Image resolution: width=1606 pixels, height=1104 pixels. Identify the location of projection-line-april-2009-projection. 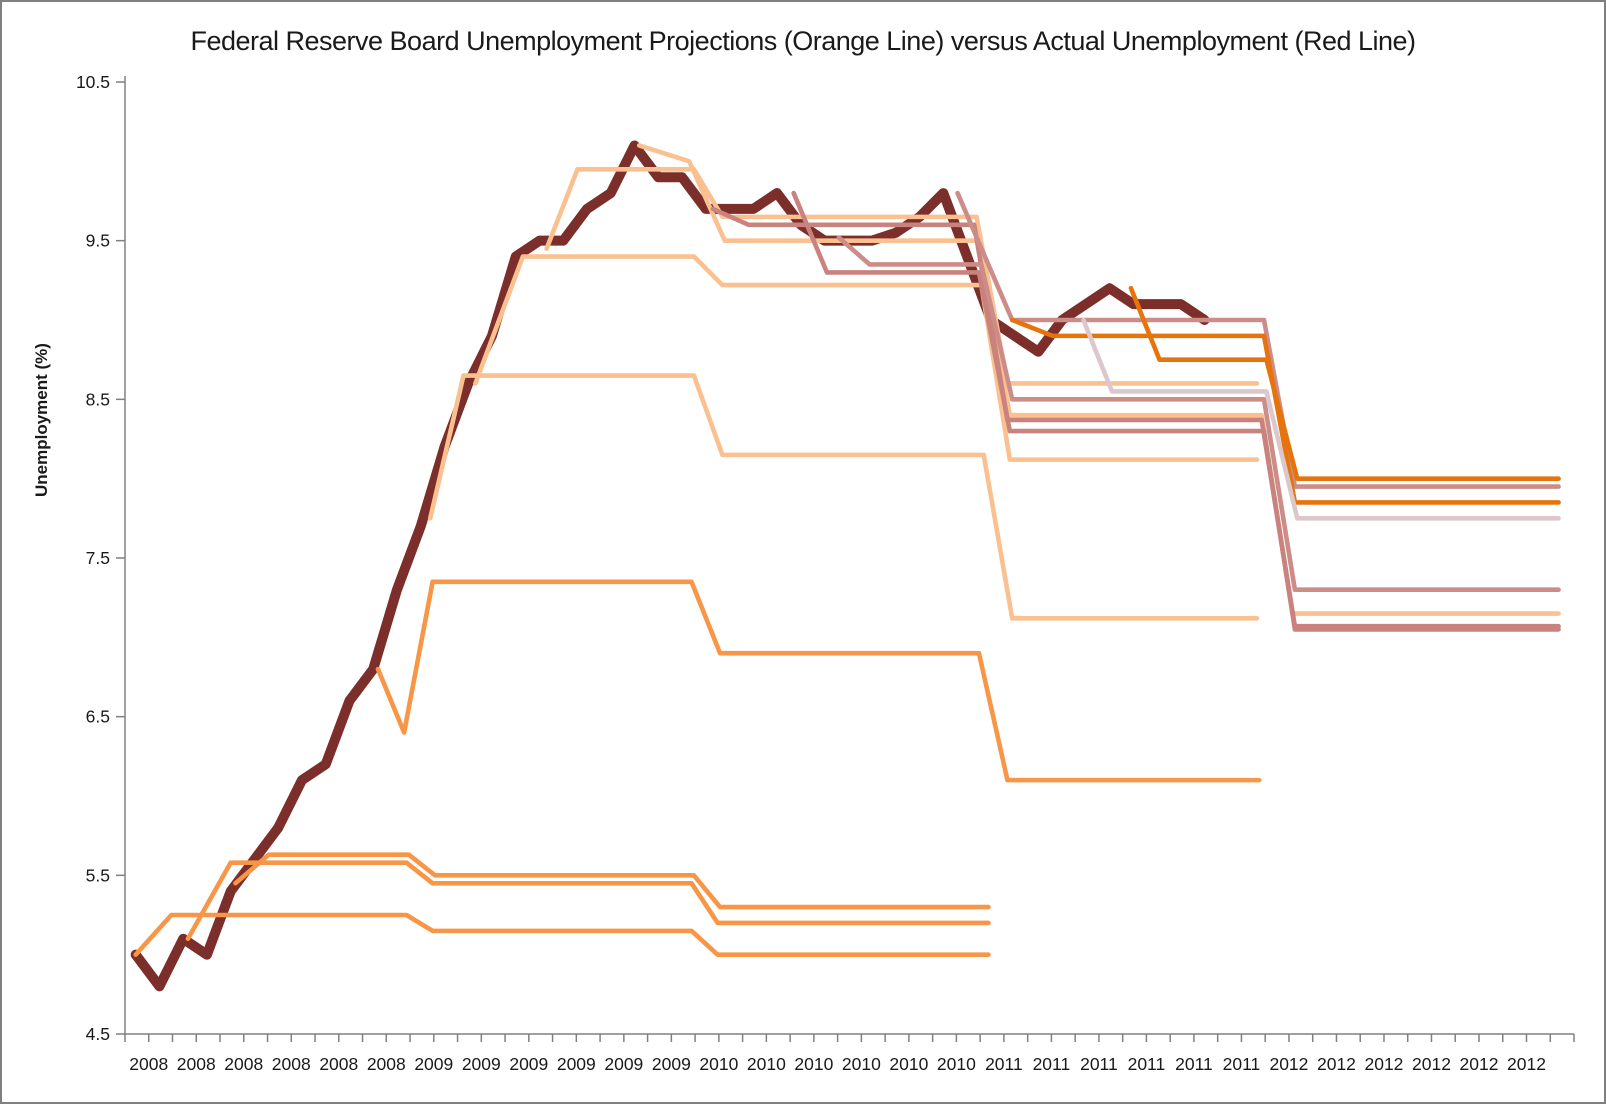
(866, 358).